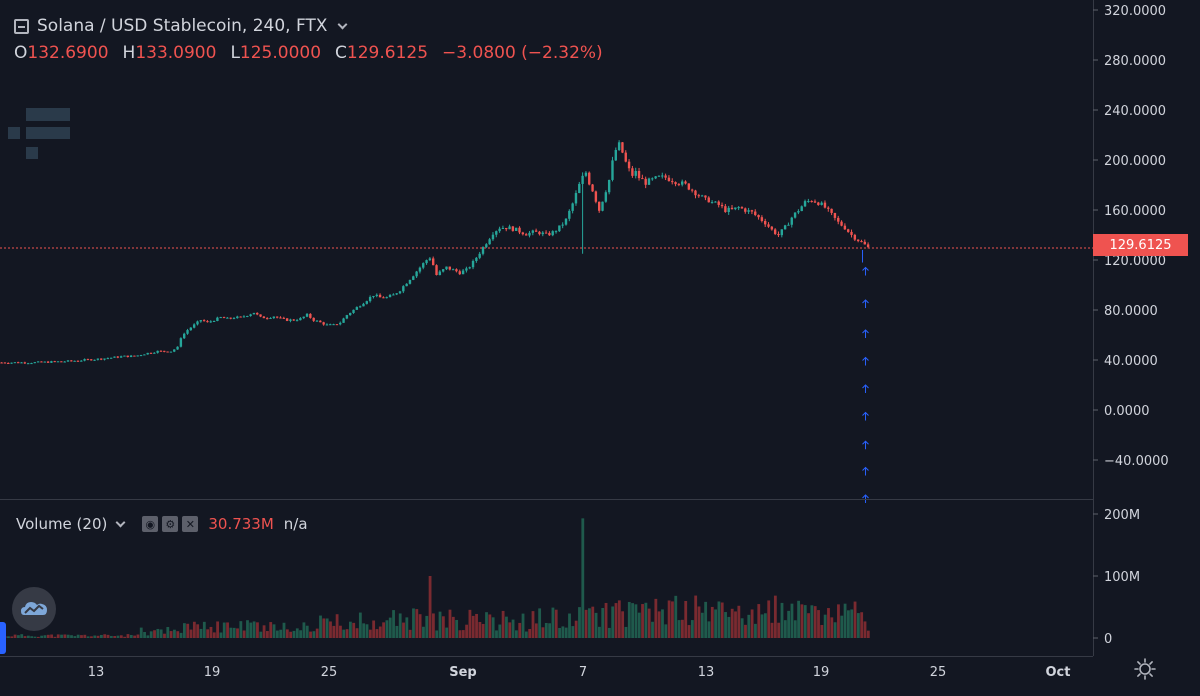 The height and width of the screenshot is (696, 1200). Describe the element at coordinates (1135, 161) in the screenshot. I see `price-tick-label: 200.0000` at that location.